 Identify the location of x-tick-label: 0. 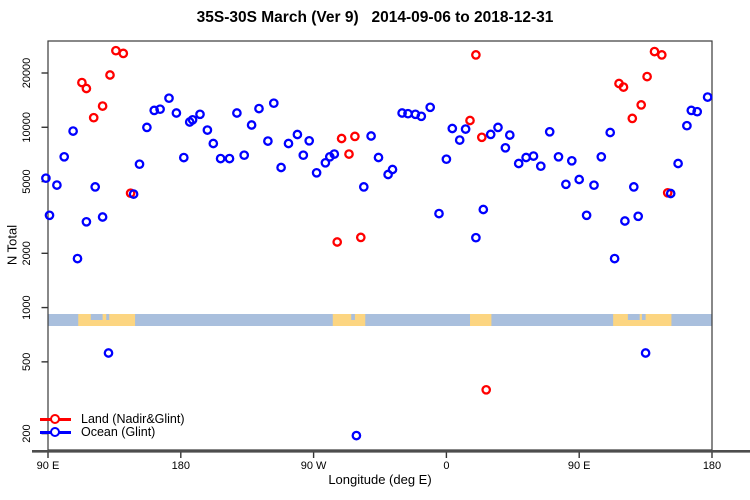
(446, 466).